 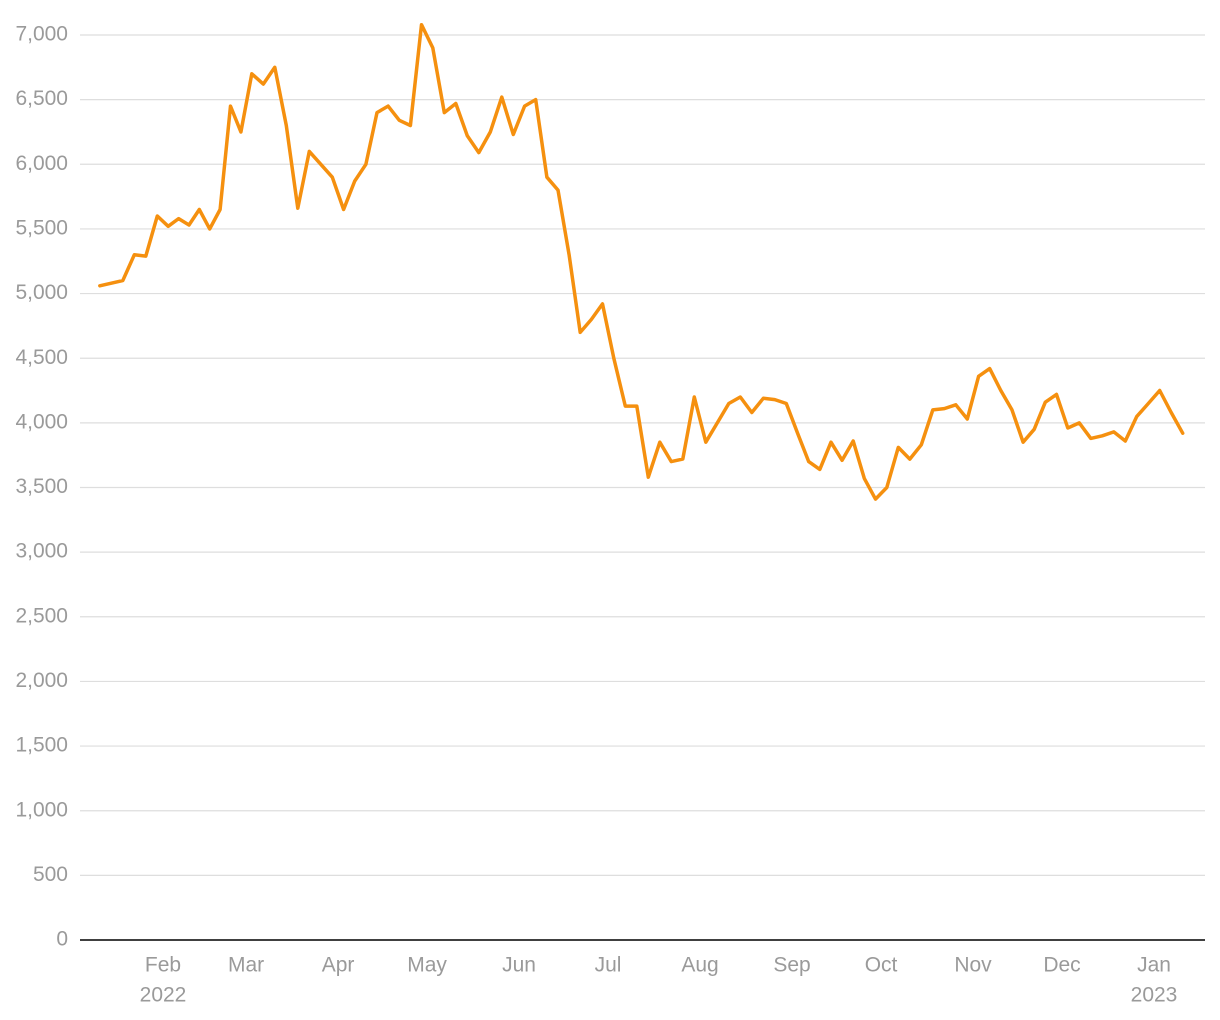 What do you see at coordinates (41, 357) in the screenshot?
I see `y-tick-label: 4,500` at bounding box center [41, 357].